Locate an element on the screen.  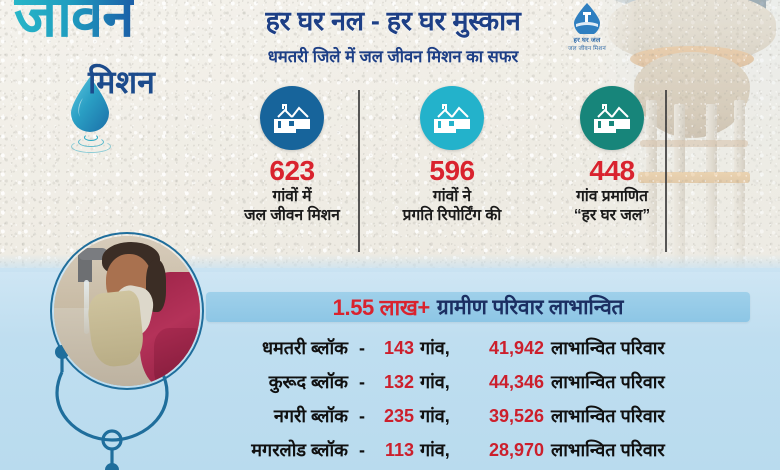
stat-value: 623 is located at coordinates (292, 170).